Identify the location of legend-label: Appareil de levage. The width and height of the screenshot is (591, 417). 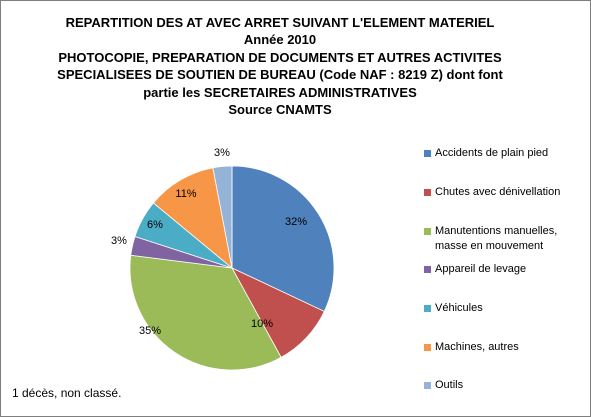
(481, 269).